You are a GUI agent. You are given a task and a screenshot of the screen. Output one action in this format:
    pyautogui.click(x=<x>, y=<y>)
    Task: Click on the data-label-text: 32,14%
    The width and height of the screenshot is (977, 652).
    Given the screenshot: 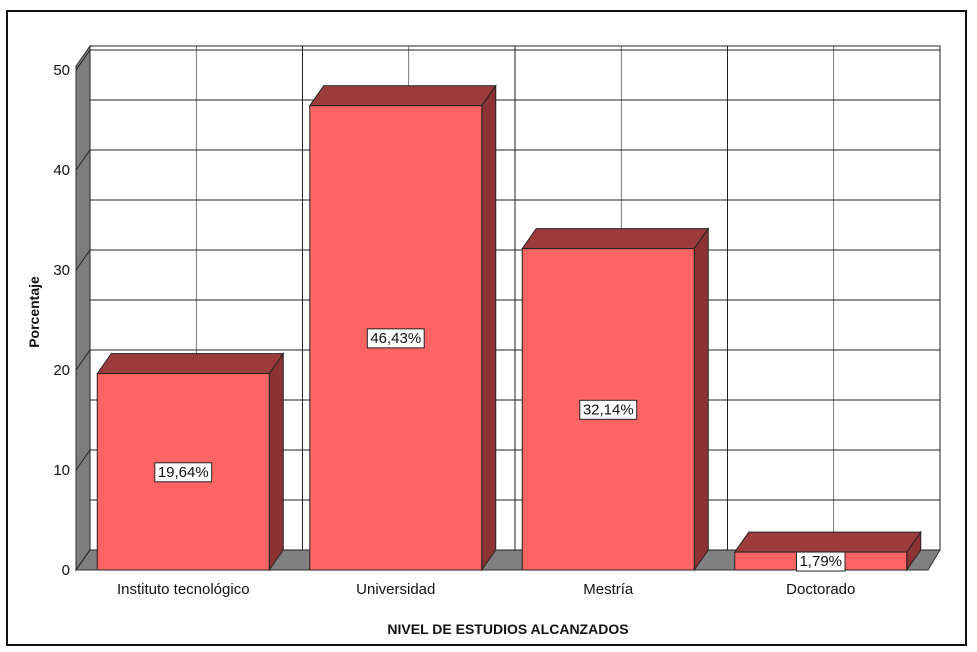 What is the action you would take?
    pyautogui.click(x=608, y=409)
    